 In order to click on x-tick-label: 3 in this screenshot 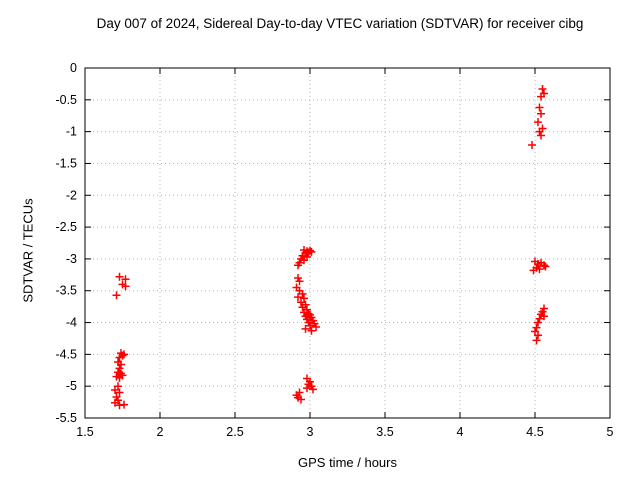, I will do `click(310, 432)`.